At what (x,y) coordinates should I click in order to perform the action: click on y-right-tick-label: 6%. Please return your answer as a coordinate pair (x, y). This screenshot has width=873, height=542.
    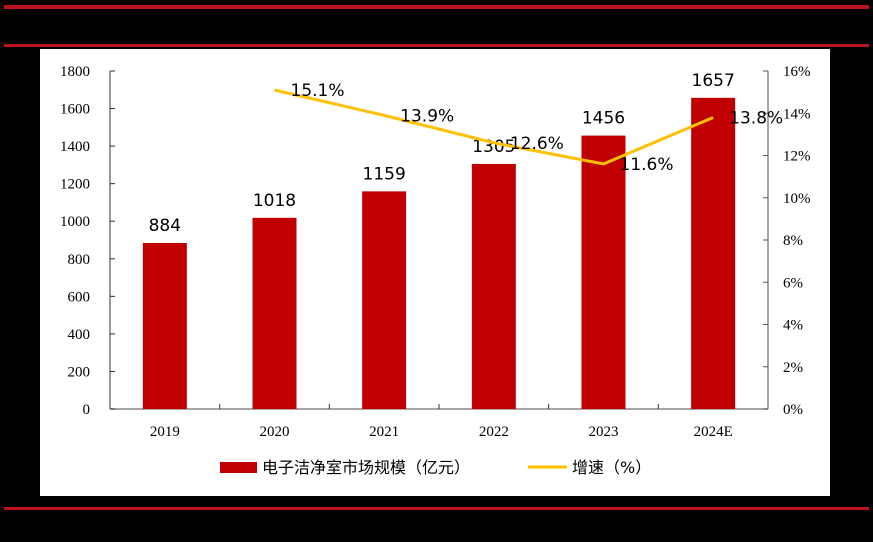
    Looking at the image, I should click on (793, 283).